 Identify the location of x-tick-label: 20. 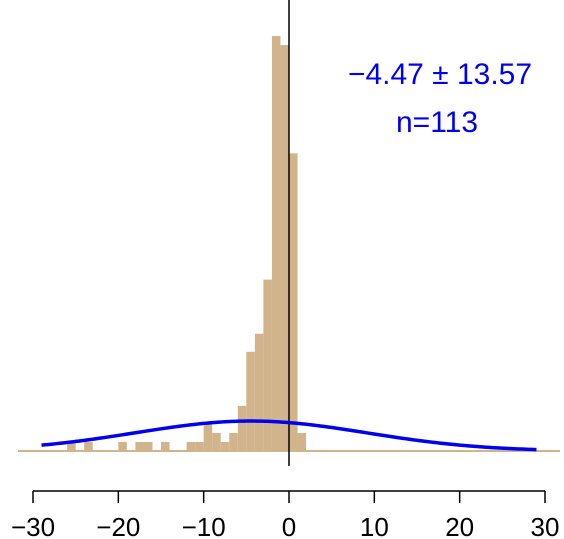
(459, 525).